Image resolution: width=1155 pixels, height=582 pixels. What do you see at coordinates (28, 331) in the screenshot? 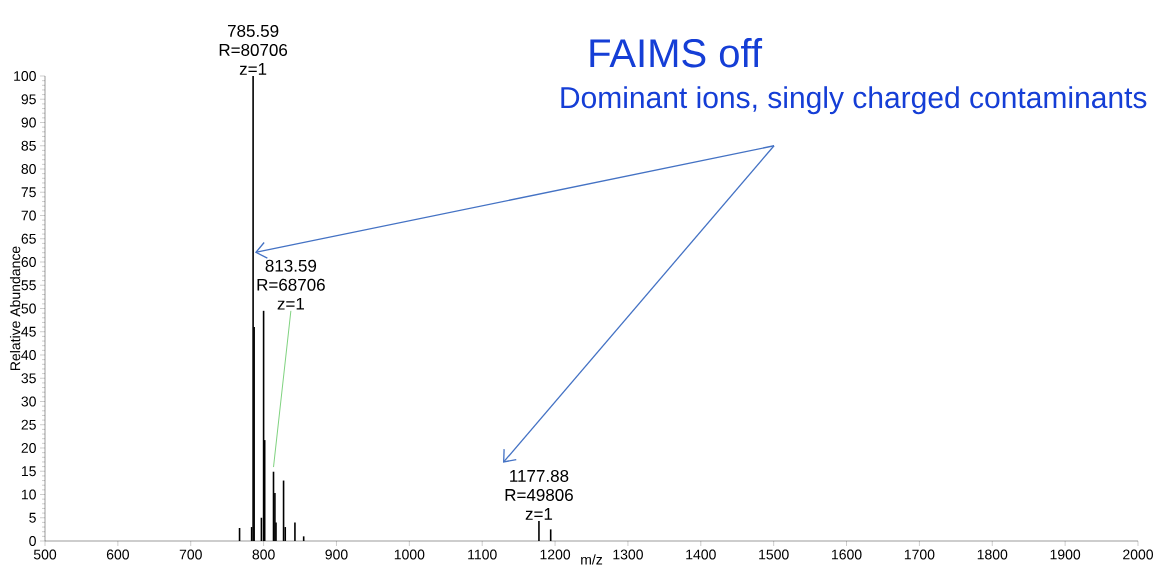
I see `y-tick-label: 45` at bounding box center [28, 331].